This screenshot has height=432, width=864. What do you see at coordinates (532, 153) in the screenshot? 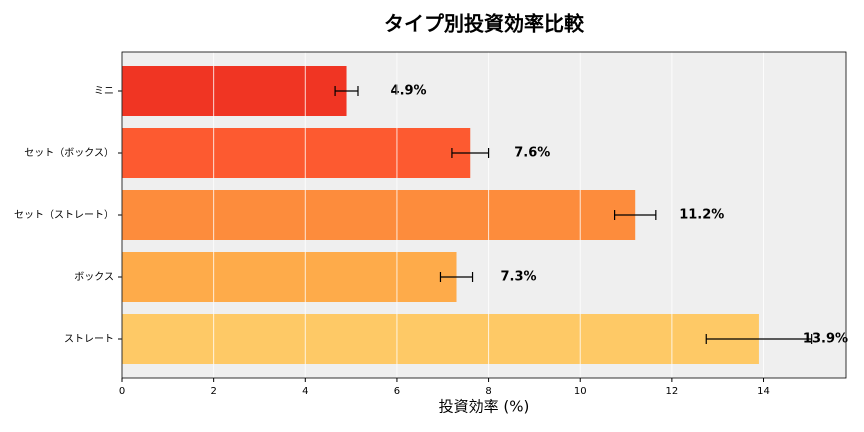
I see `value-label: 7.6%` at bounding box center [532, 153].